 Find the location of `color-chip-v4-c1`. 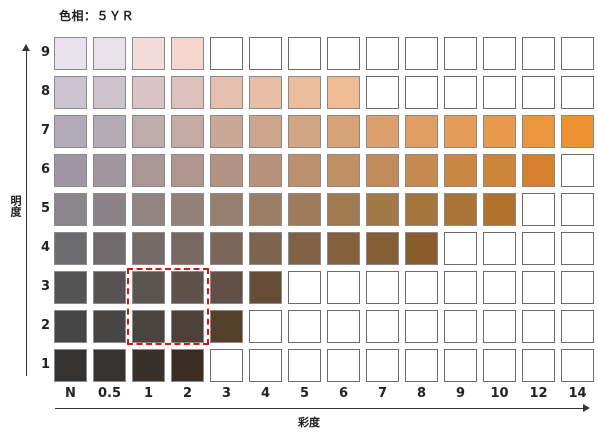

color-chip-v4-c1 is located at coordinates (148, 248).